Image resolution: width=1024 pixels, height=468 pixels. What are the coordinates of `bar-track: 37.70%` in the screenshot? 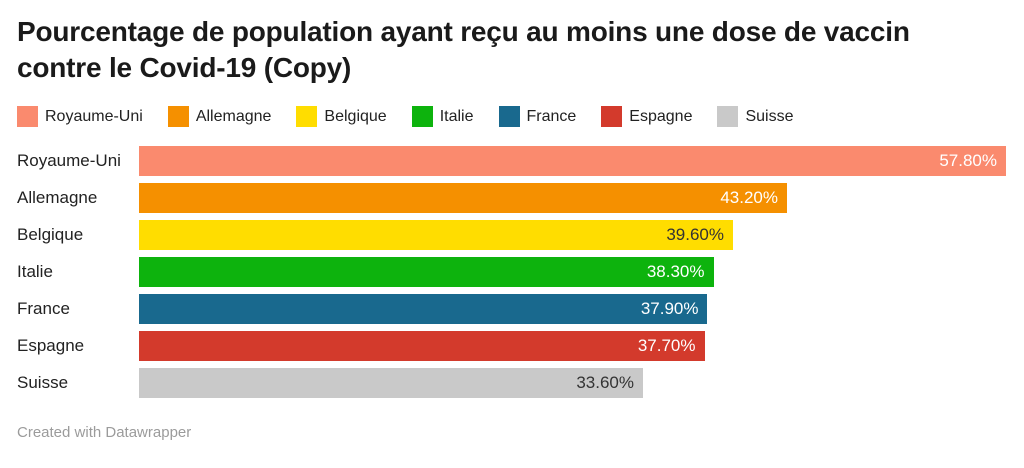 It's located at (572, 346).